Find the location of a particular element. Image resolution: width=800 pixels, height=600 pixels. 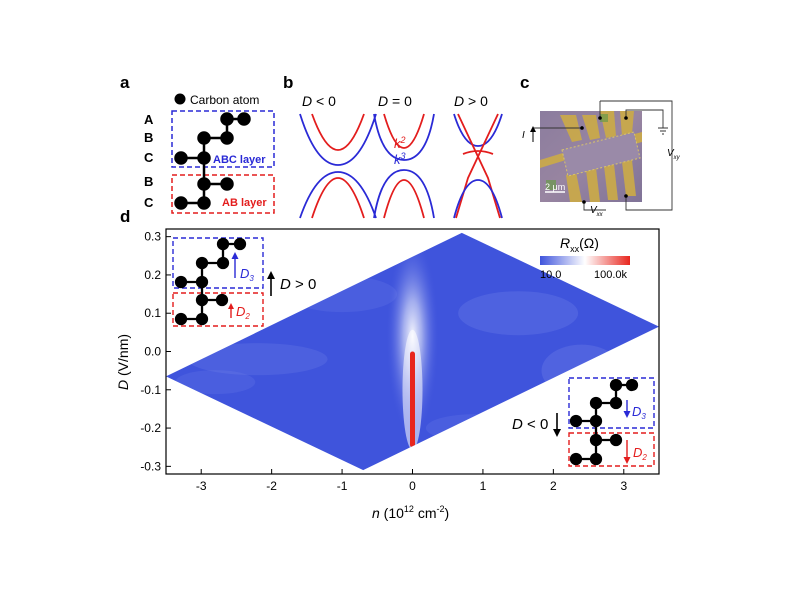

ground-icon is located at coordinates (663, 131).